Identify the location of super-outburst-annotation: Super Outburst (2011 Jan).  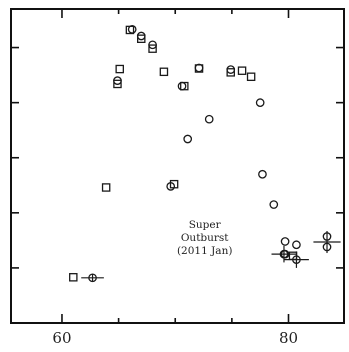
(204, 238).